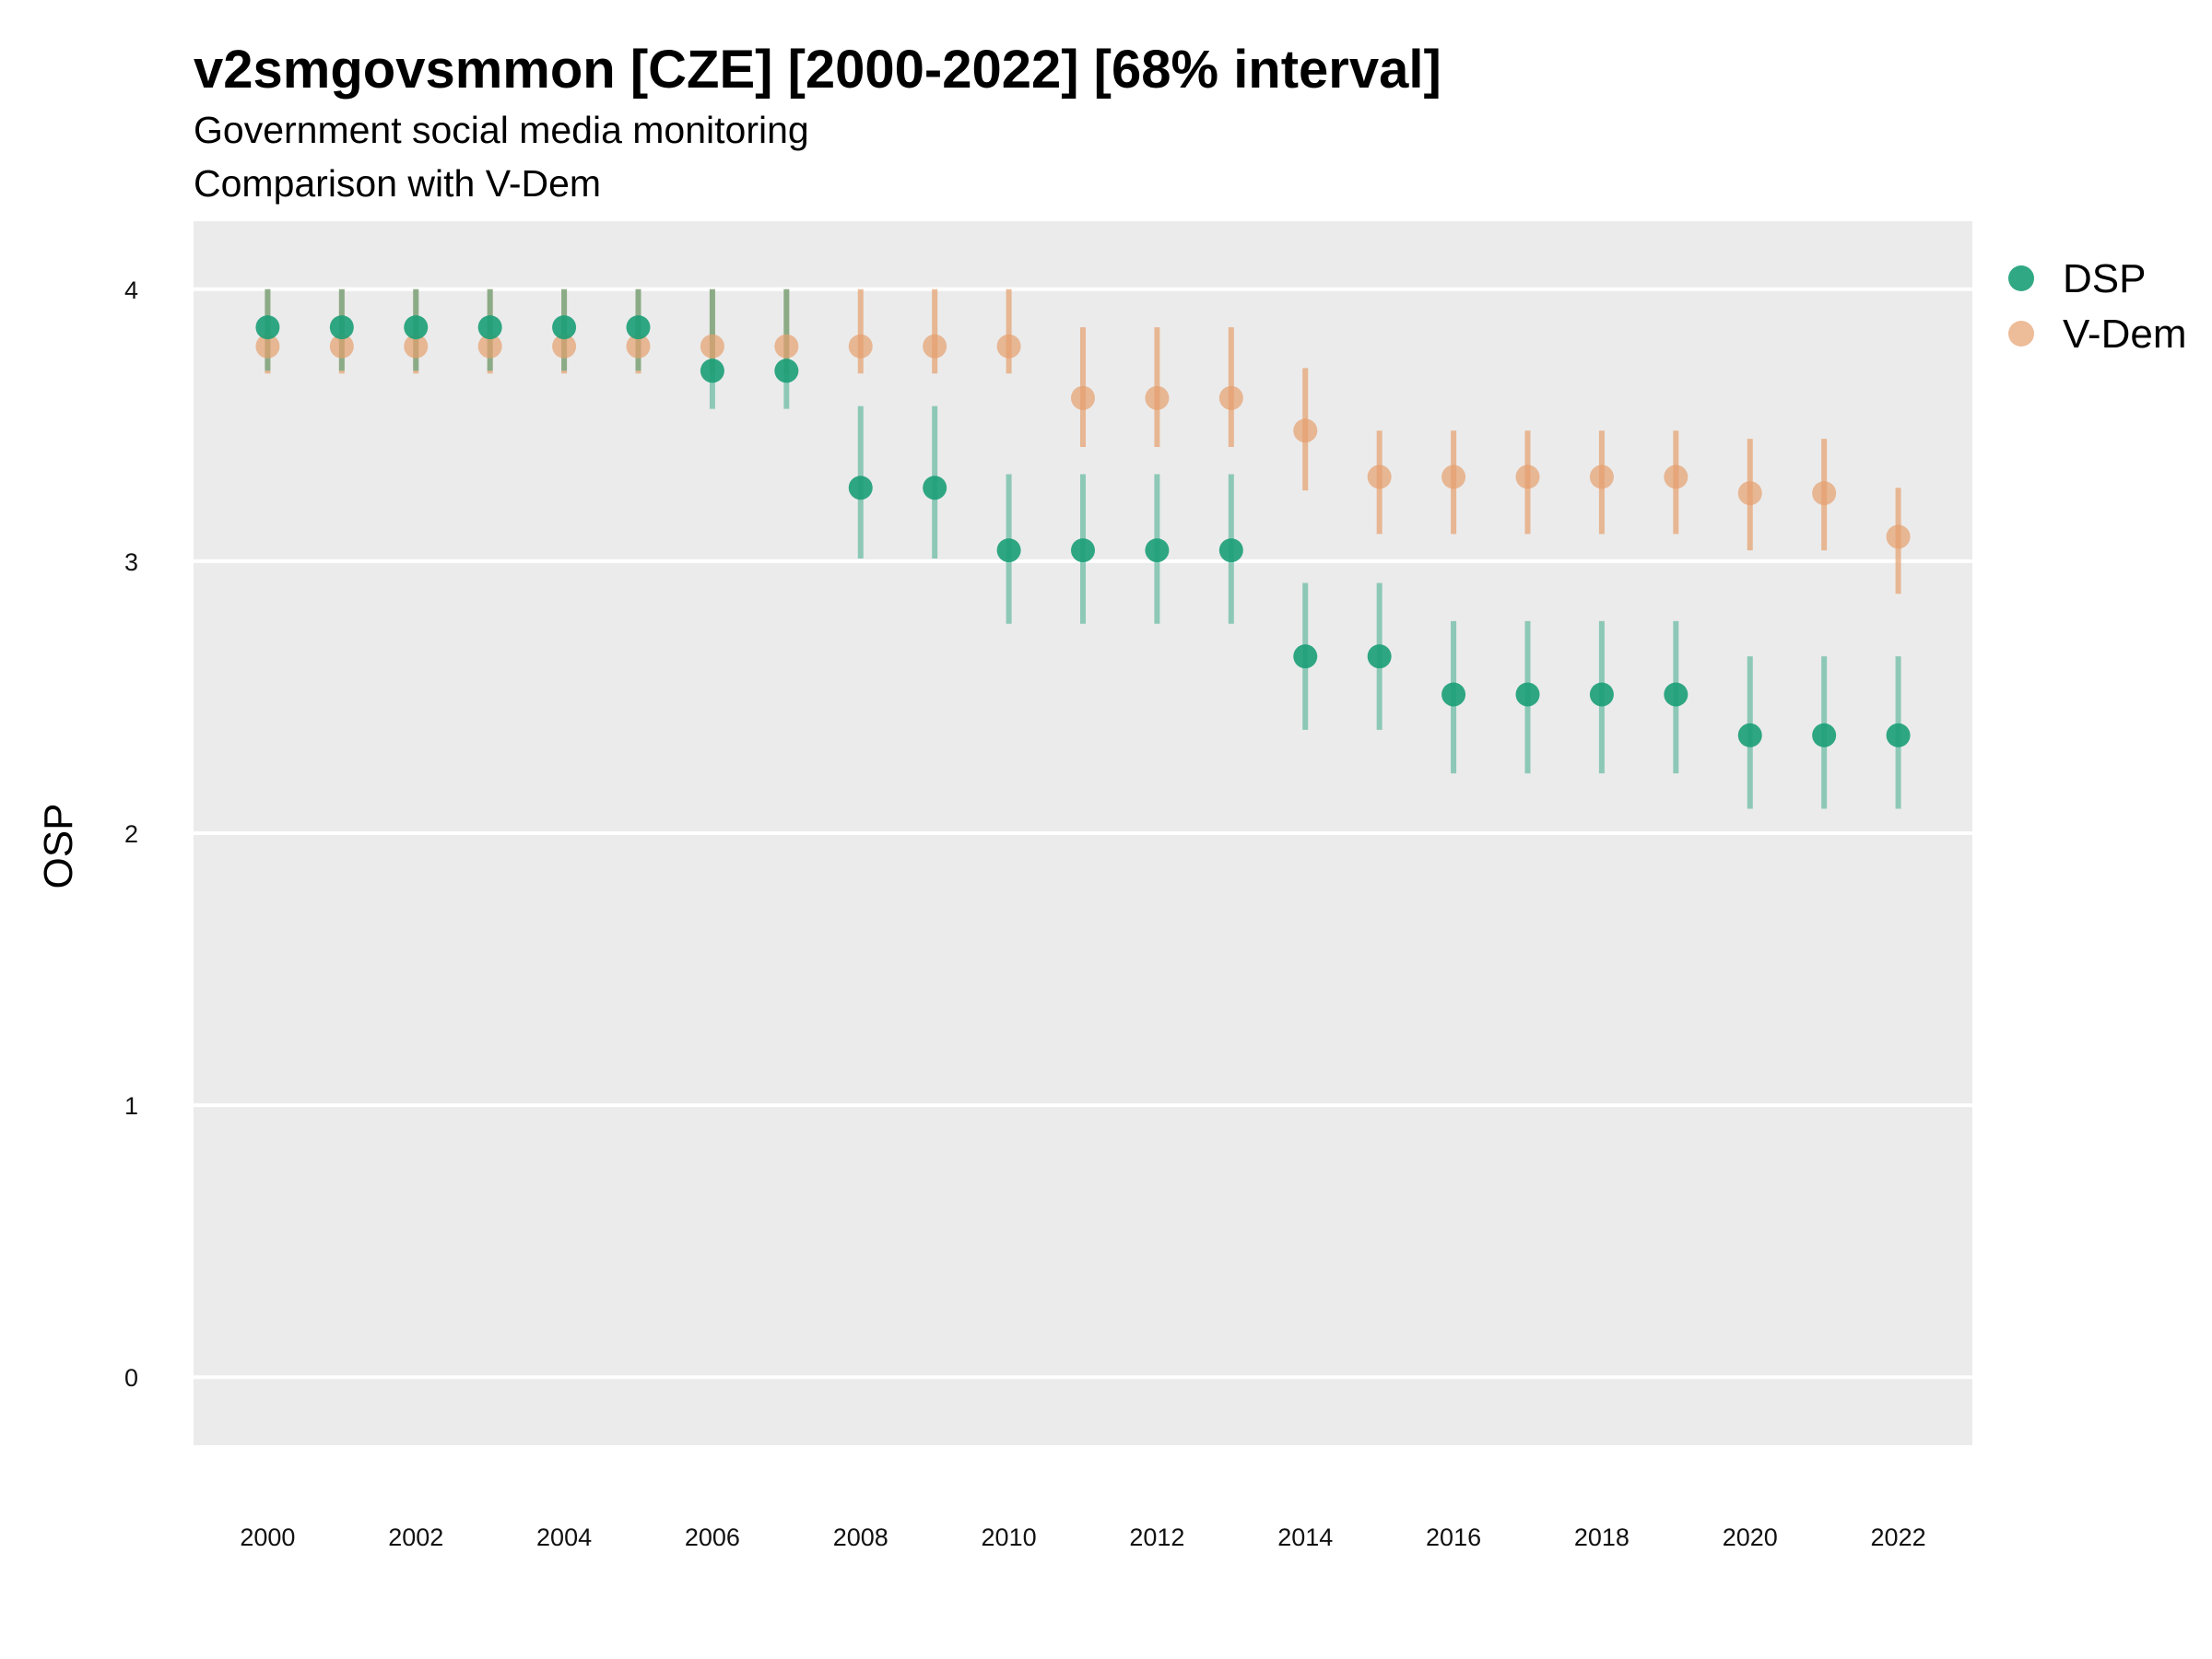  I want to click on point-v-dem-2008, so click(860, 346).